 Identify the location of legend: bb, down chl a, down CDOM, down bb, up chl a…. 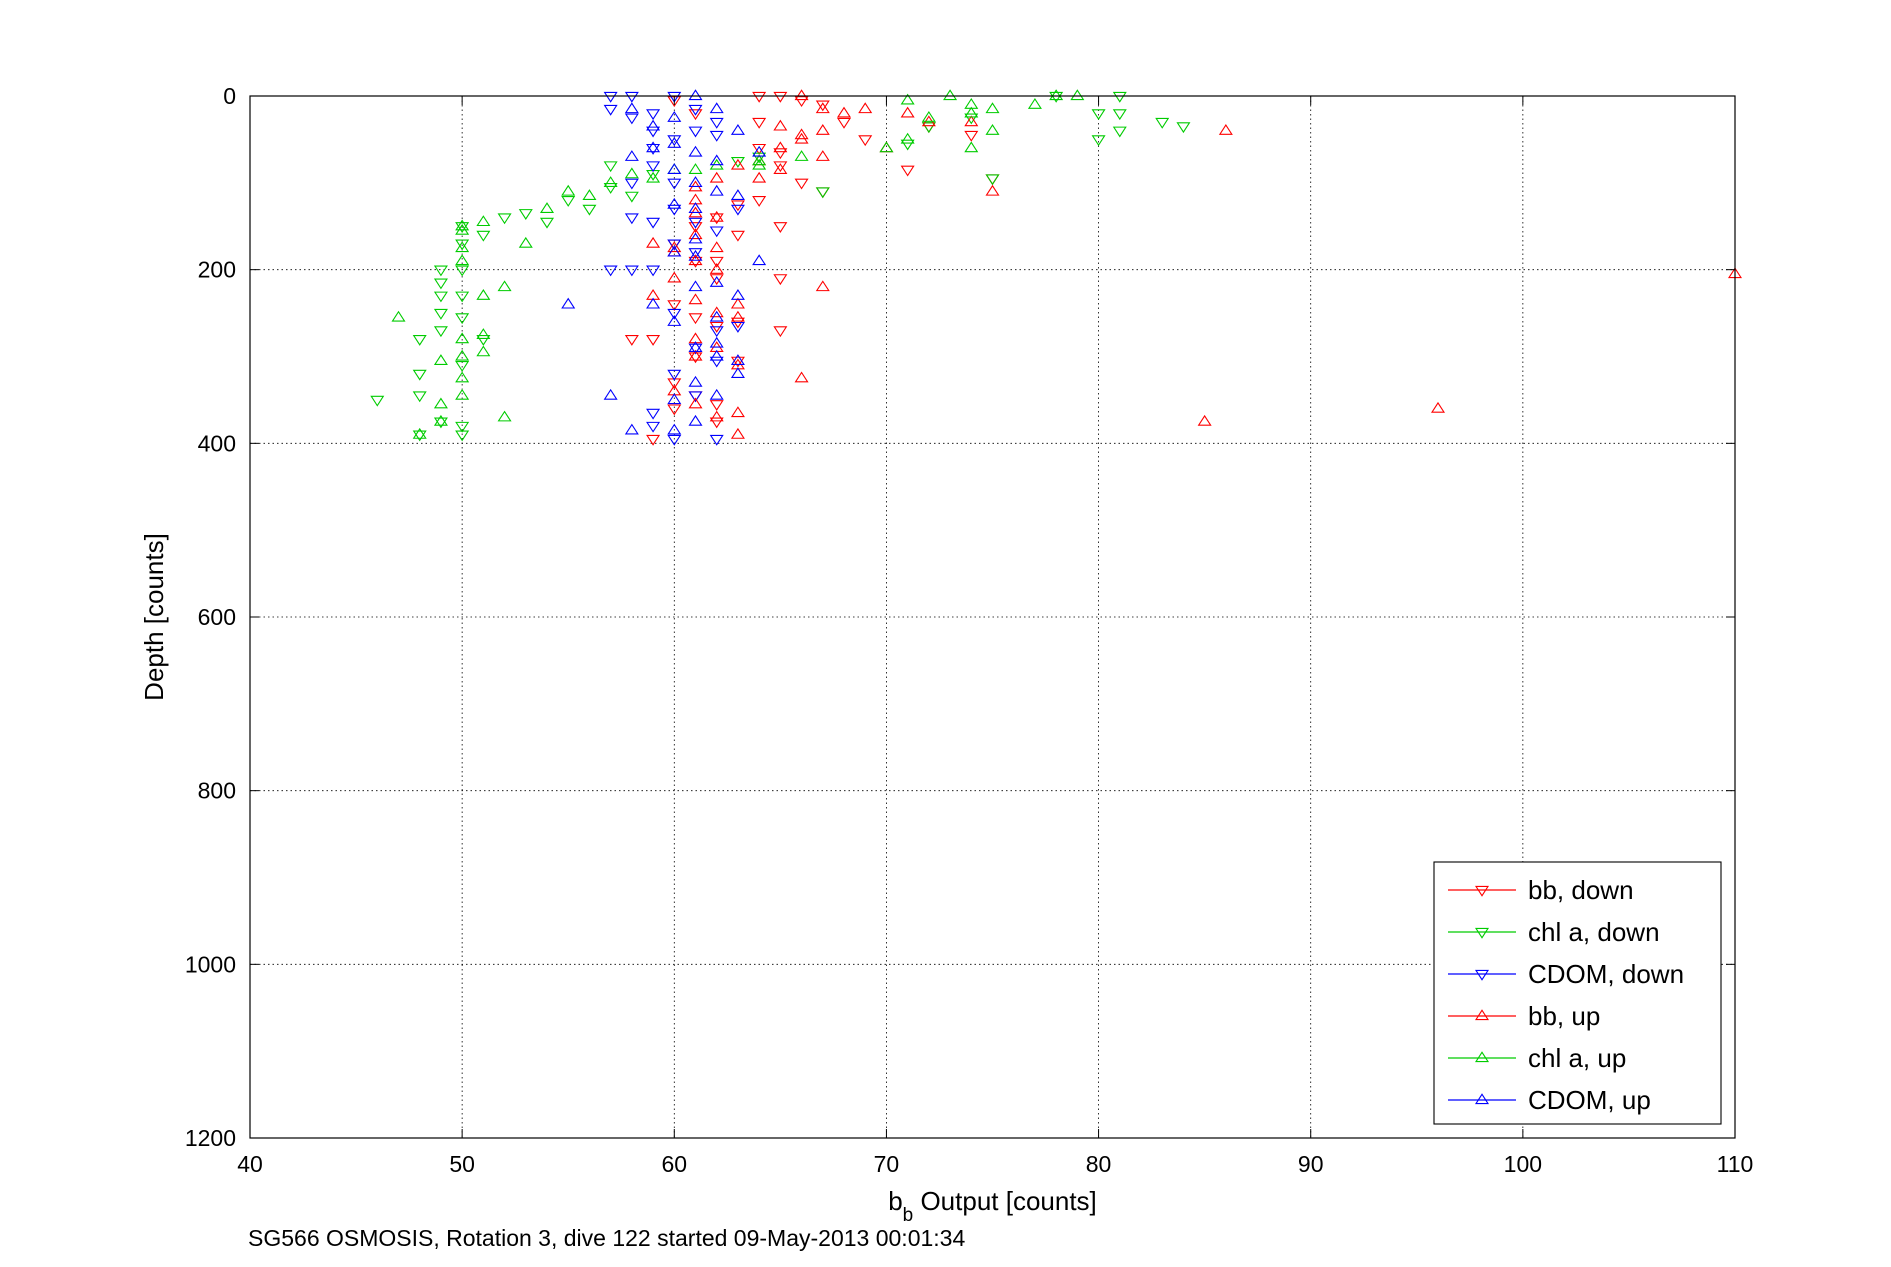
(1577, 993).